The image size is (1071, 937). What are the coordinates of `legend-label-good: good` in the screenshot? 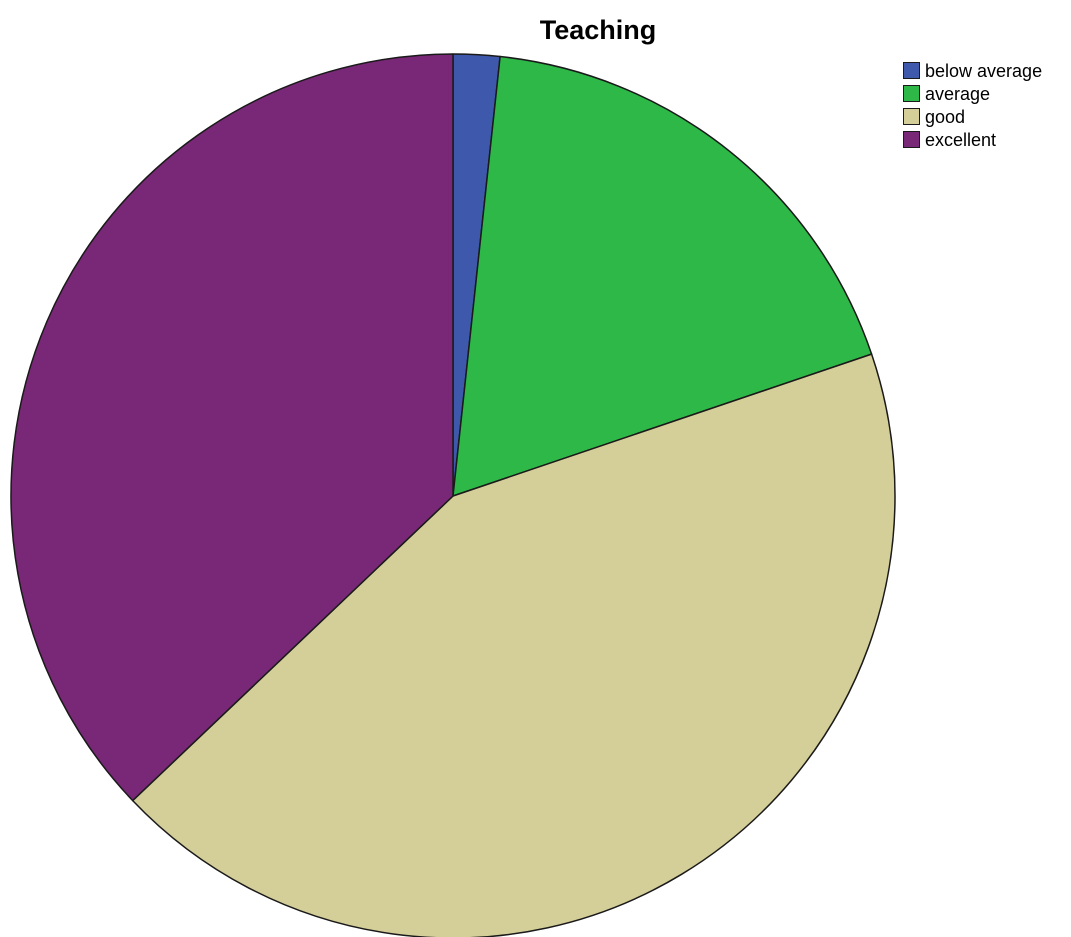 It's located at (945, 116).